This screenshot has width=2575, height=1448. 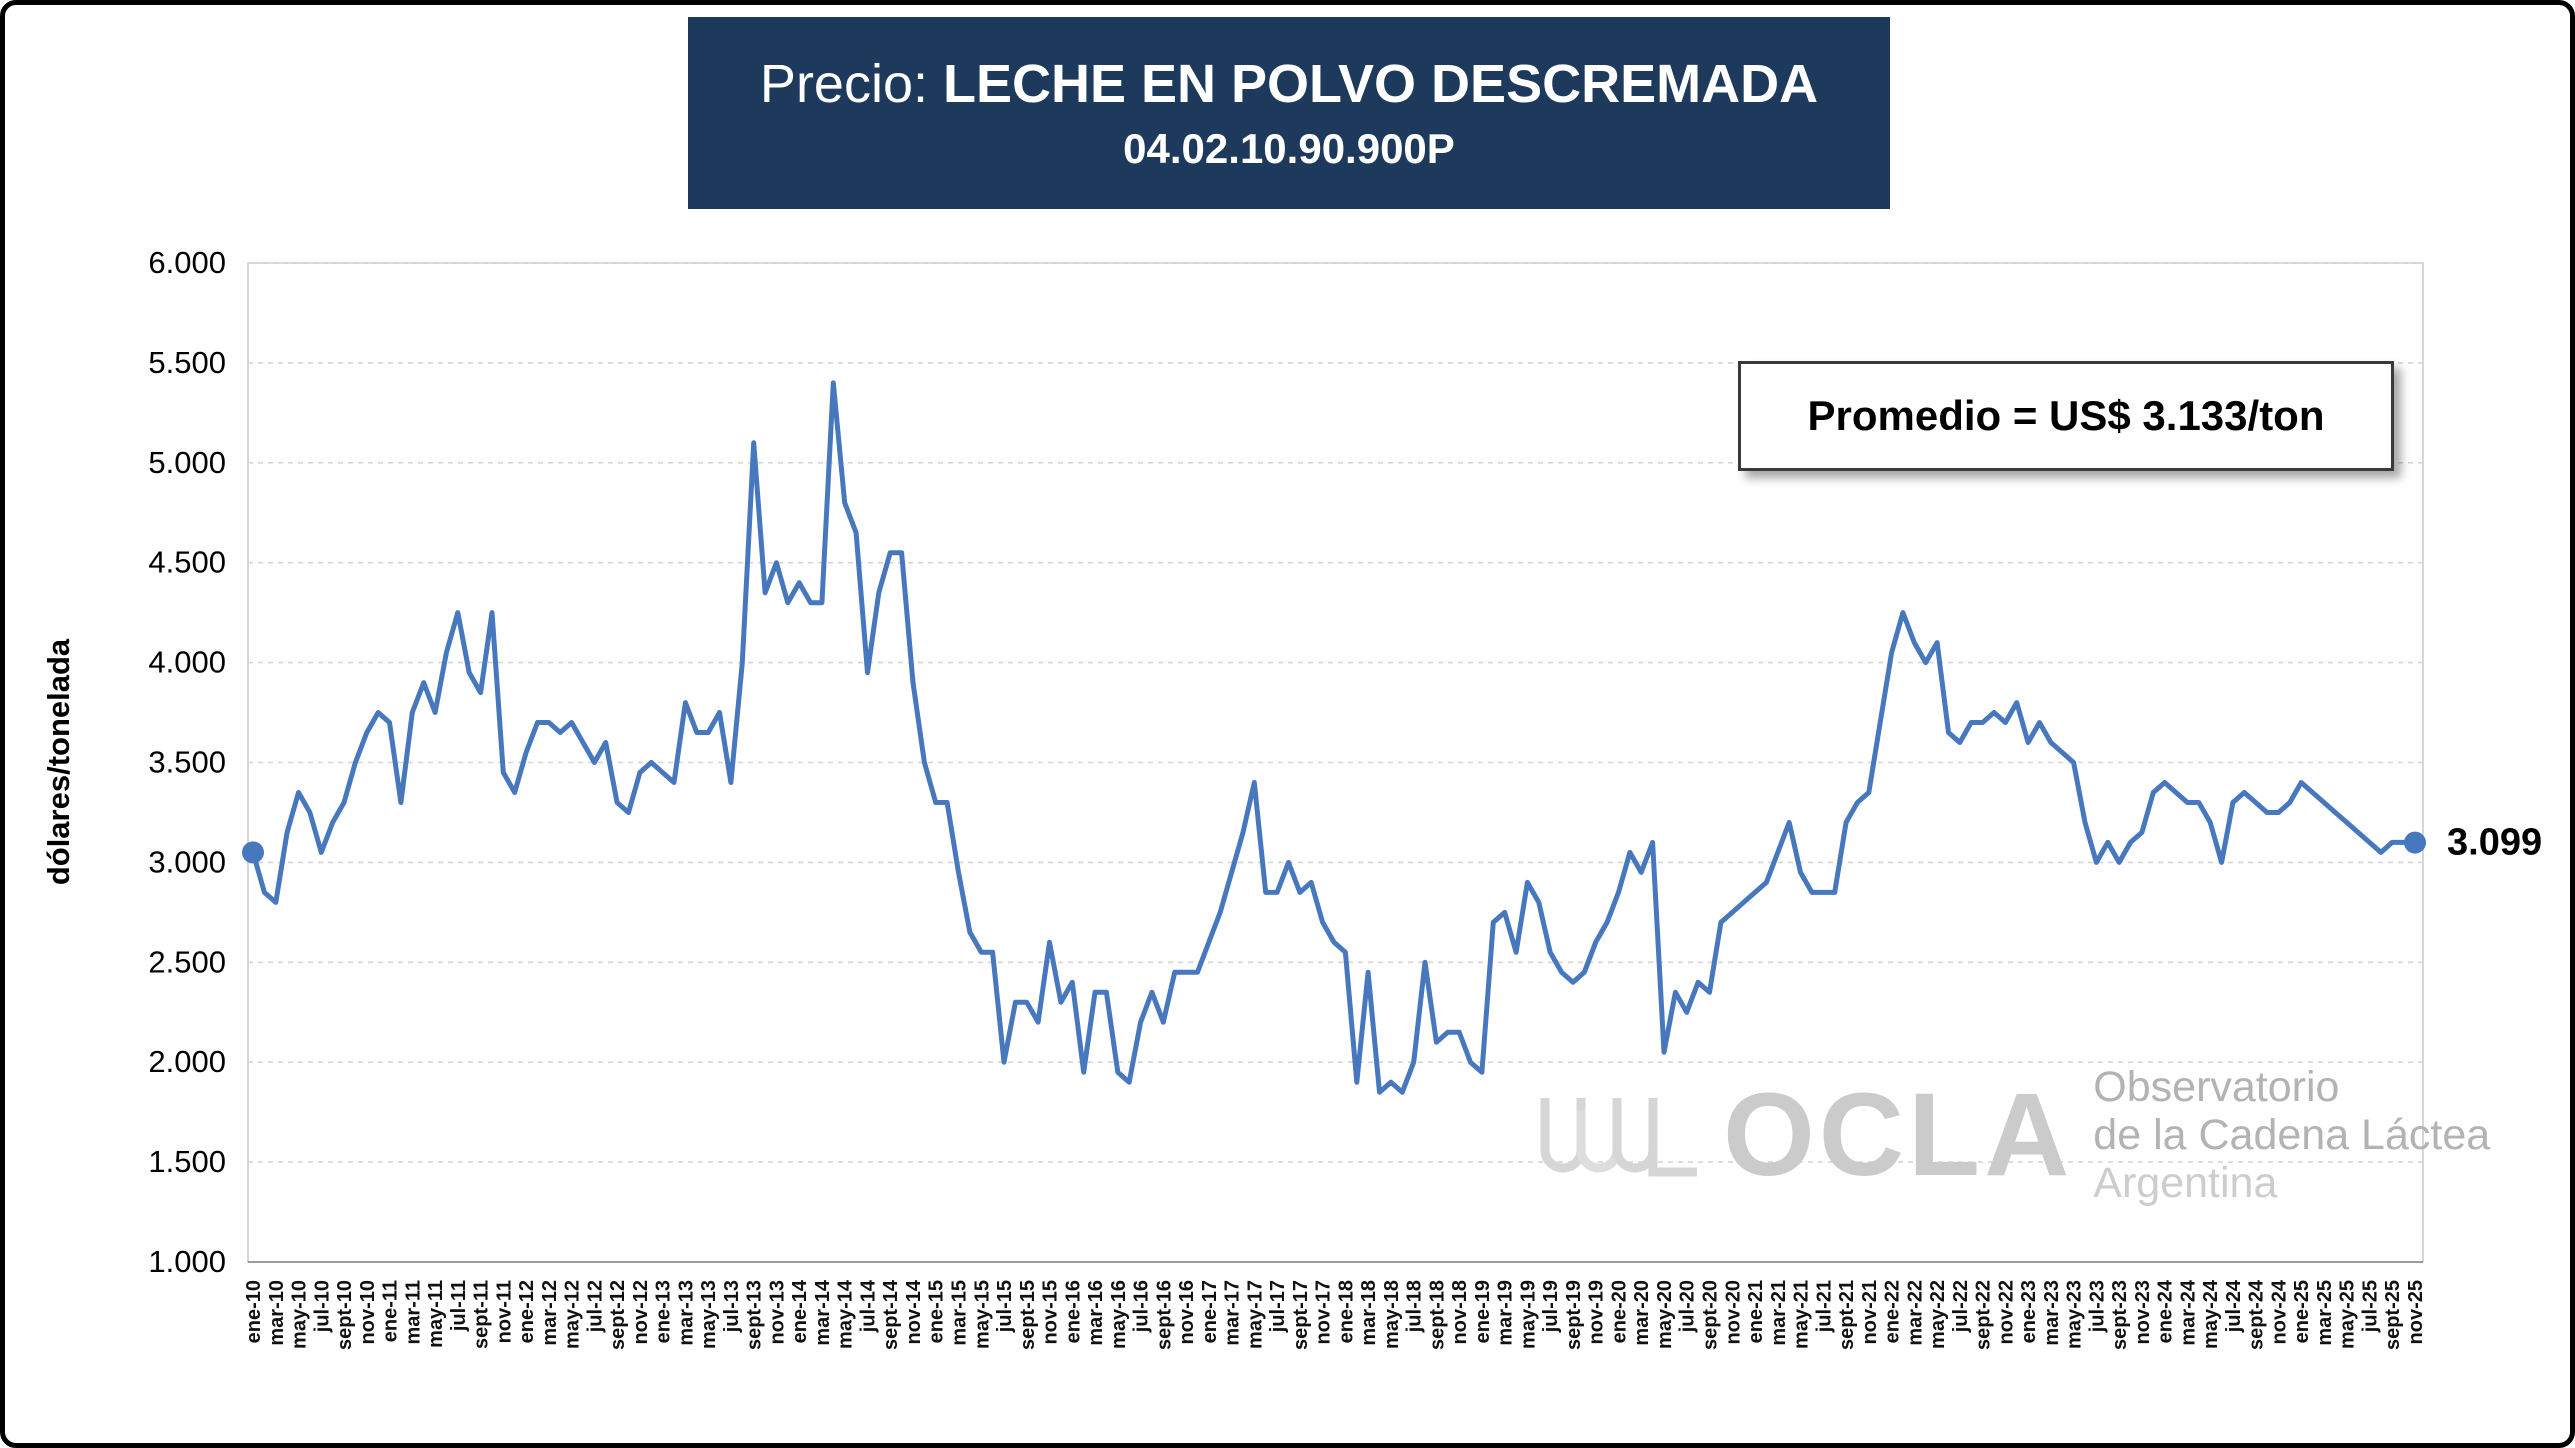 What do you see at coordinates (709, 1314) in the screenshot?
I see `x-tick-label: may-13` at bounding box center [709, 1314].